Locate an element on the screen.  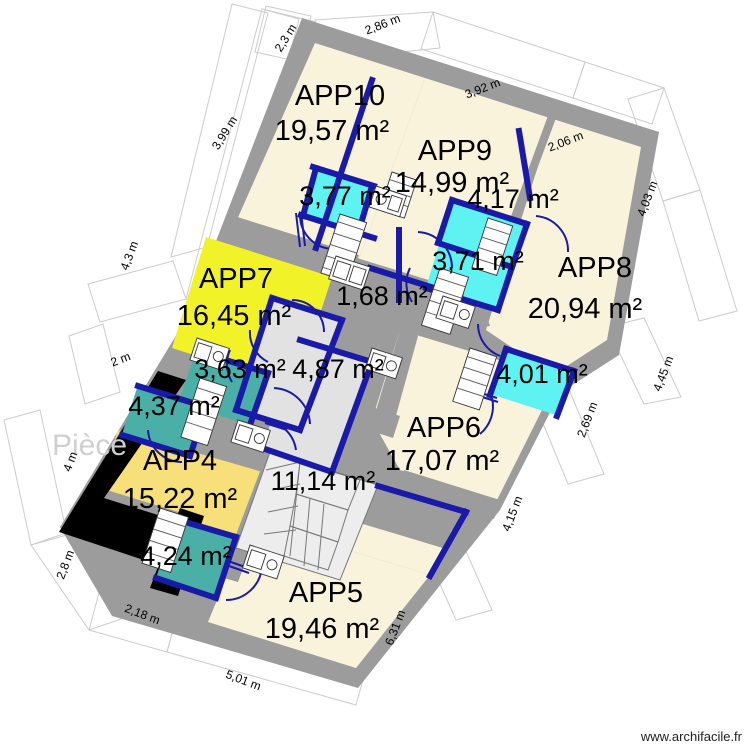
apartment-area: 19,46 m² is located at coordinates (322, 629).